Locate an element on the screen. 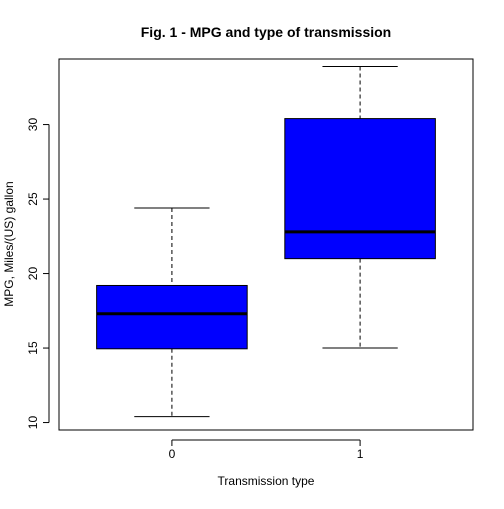  y-axis: 10 15 20 25 30 is located at coordinates (38, 274).